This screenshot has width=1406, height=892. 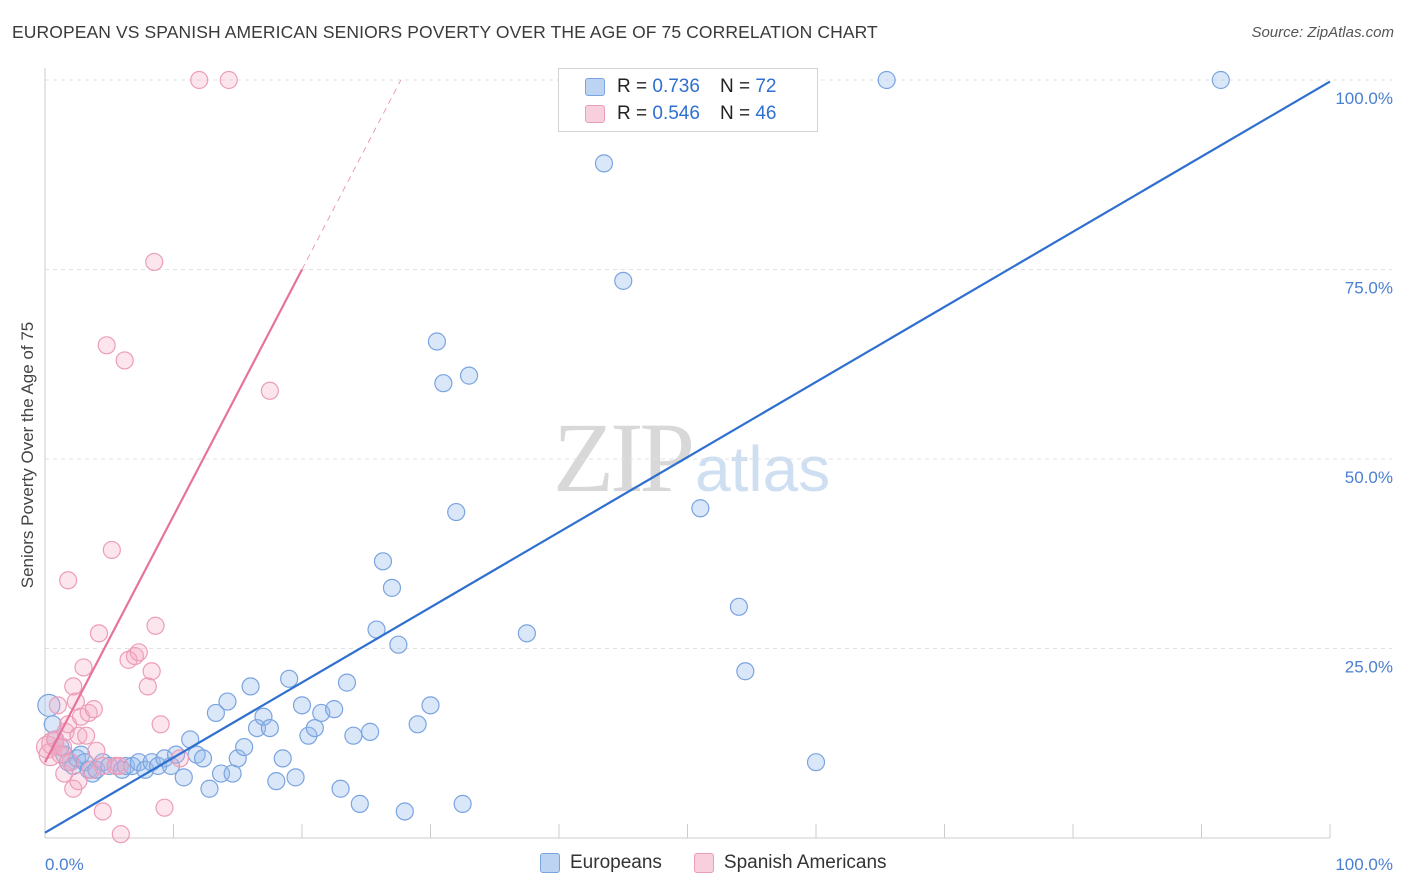 What do you see at coordinates (616, 862) in the screenshot?
I see `legend-label-europeans: Europeans` at bounding box center [616, 862].